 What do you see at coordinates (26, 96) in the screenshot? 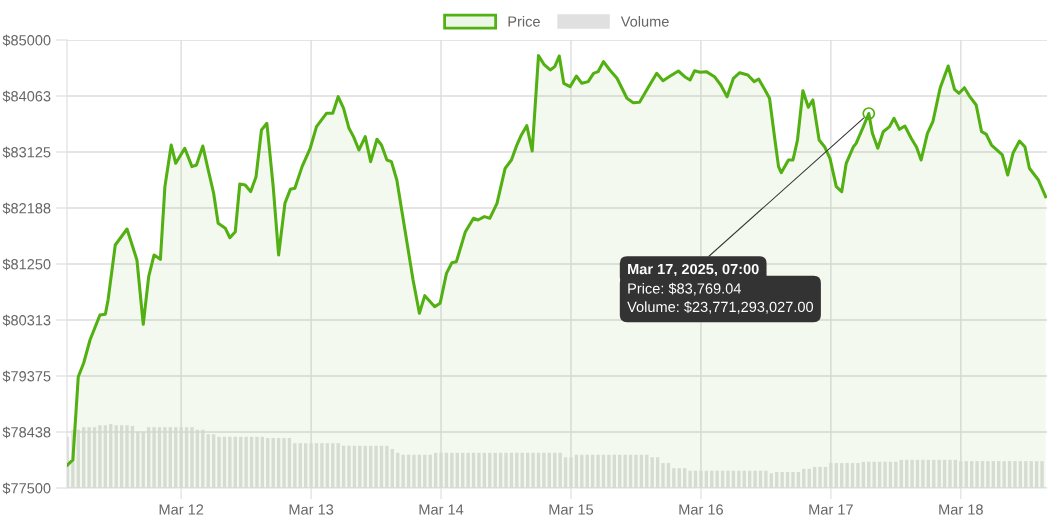
I see `y-tick-label: $84063` at bounding box center [26, 96].